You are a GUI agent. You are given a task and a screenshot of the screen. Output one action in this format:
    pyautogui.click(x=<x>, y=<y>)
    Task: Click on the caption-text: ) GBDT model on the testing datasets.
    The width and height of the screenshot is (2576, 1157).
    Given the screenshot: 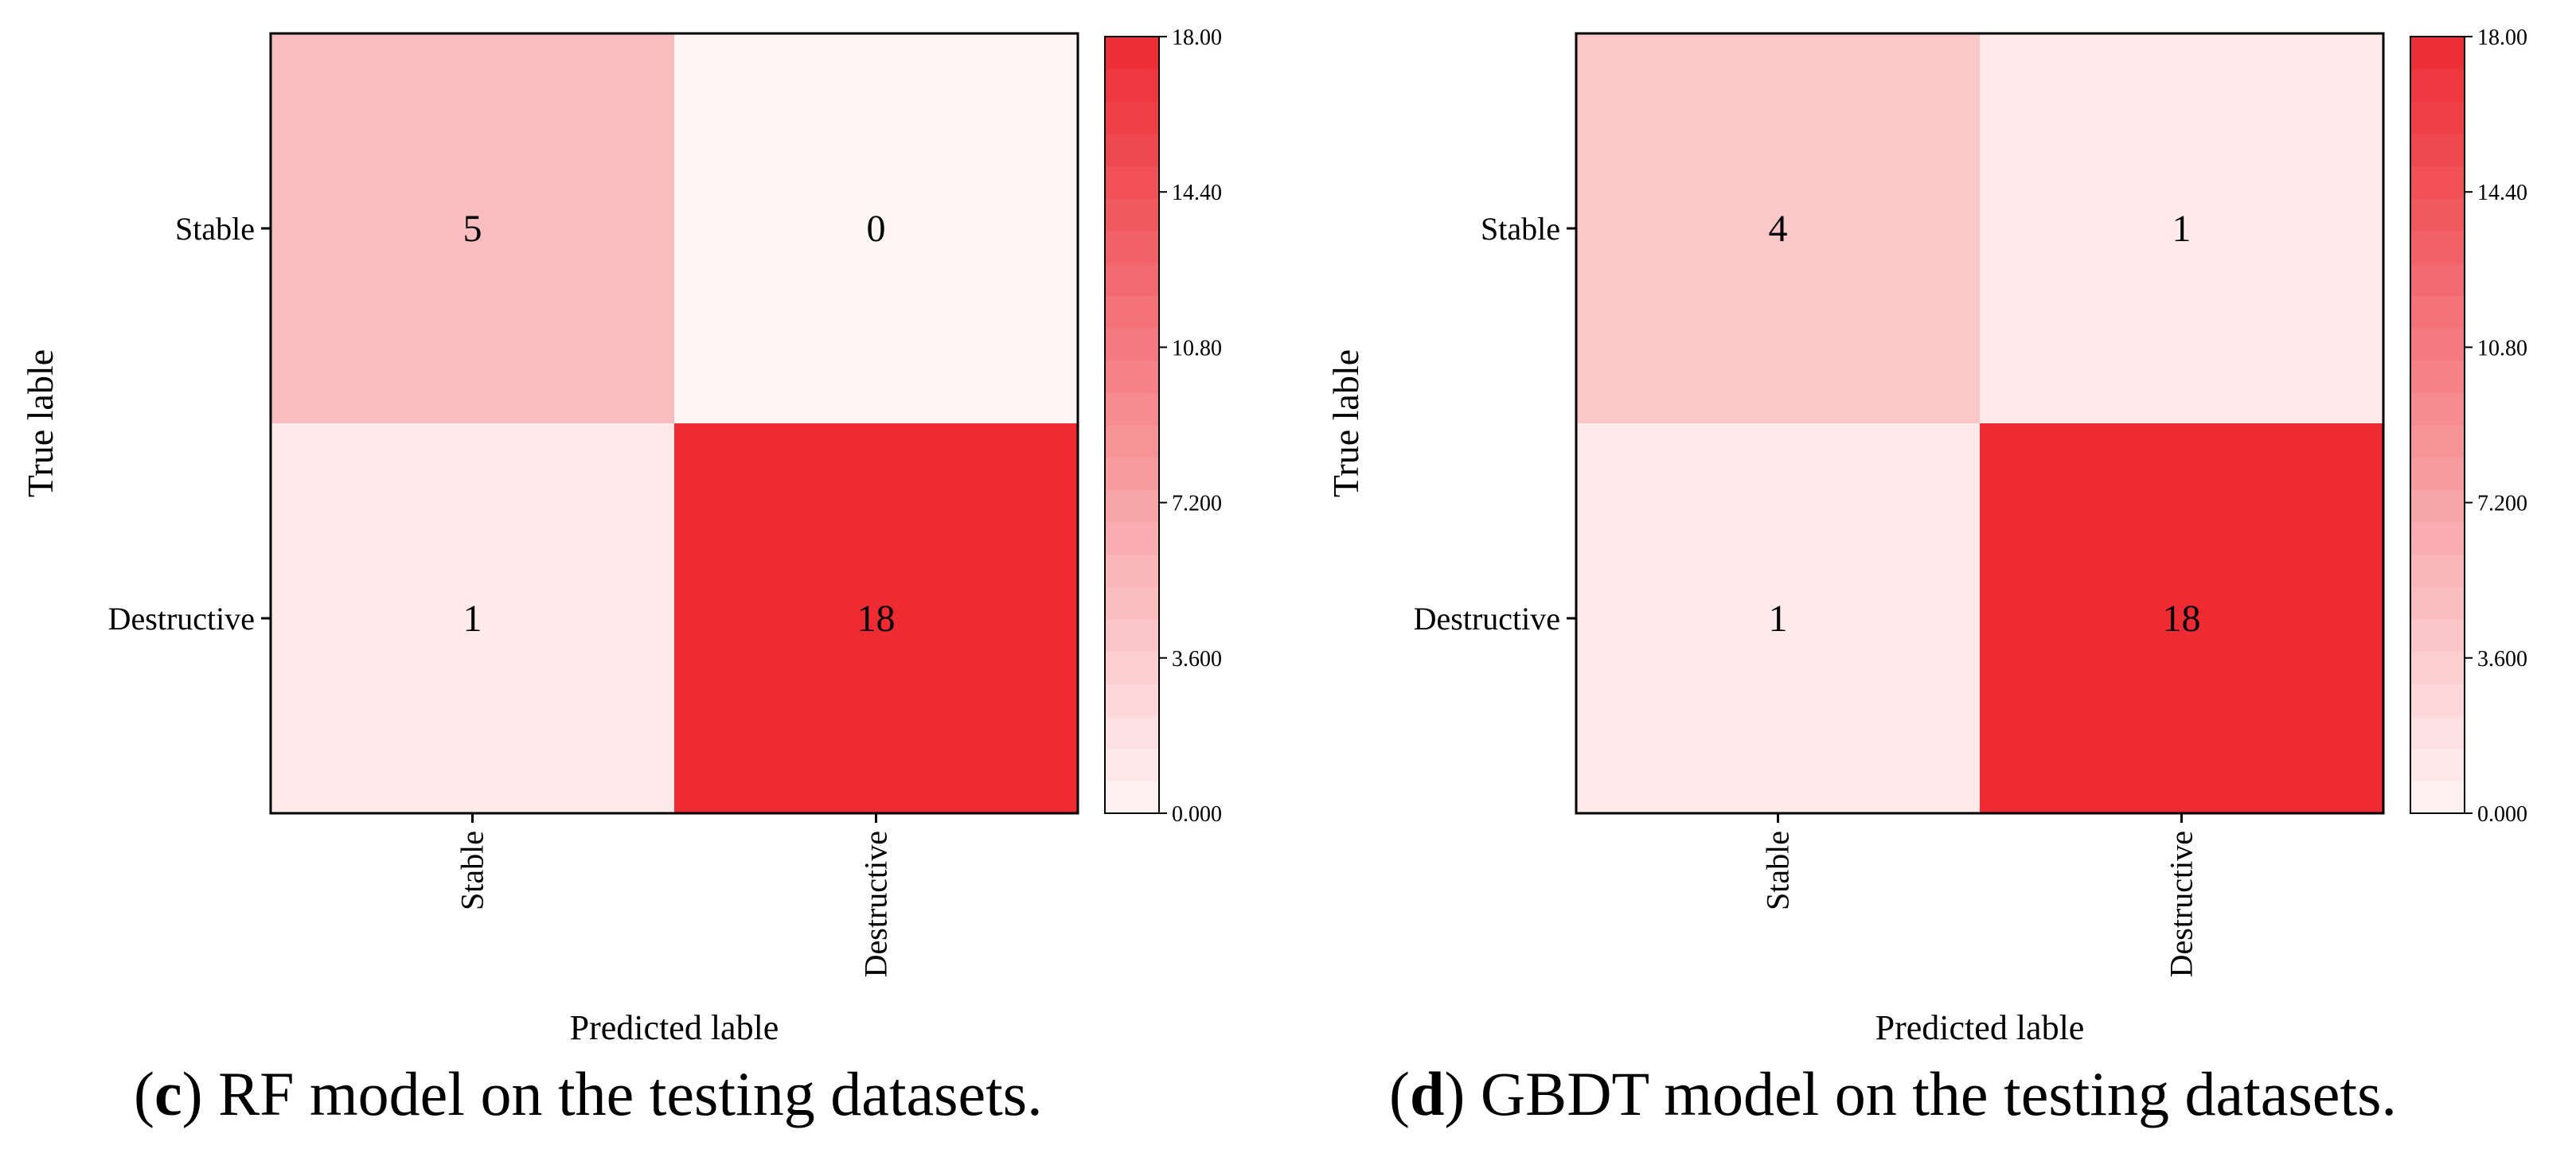 What is the action you would take?
    pyautogui.click(x=1920, y=1093)
    